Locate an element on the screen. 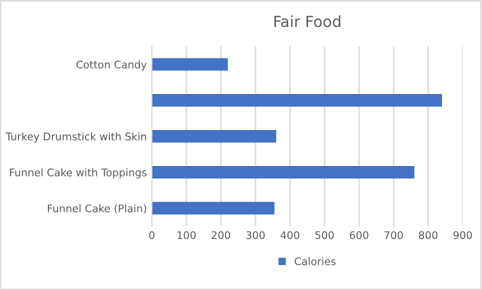  legend-label: Calories is located at coordinates (315, 261).